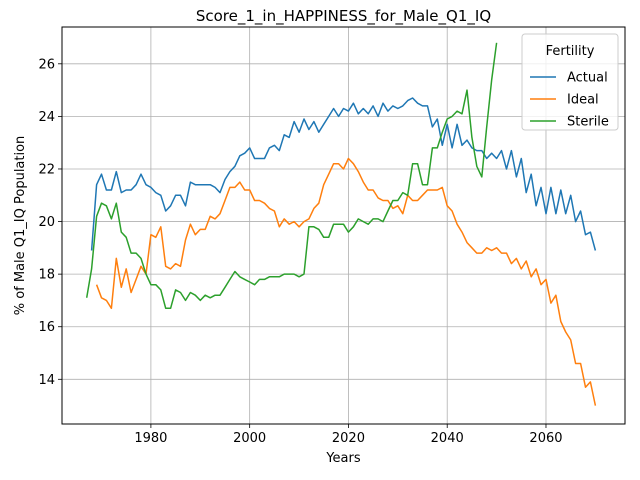 The width and height of the screenshot is (640, 480). Describe the element at coordinates (150, 438) in the screenshot. I see `x-tick-label: 1980` at that location.